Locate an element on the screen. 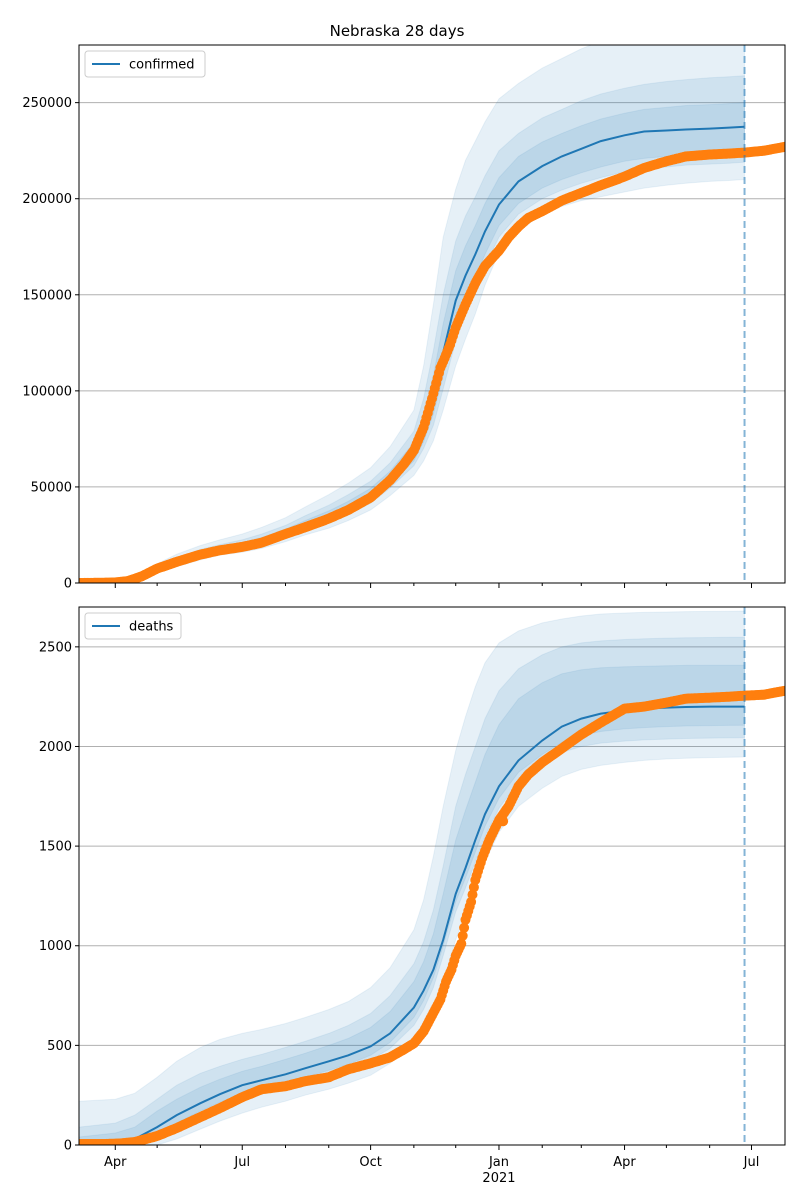 The height and width of the screenshot is (1200, 800). legend-label: deaths is located at coordinates (151, 627).